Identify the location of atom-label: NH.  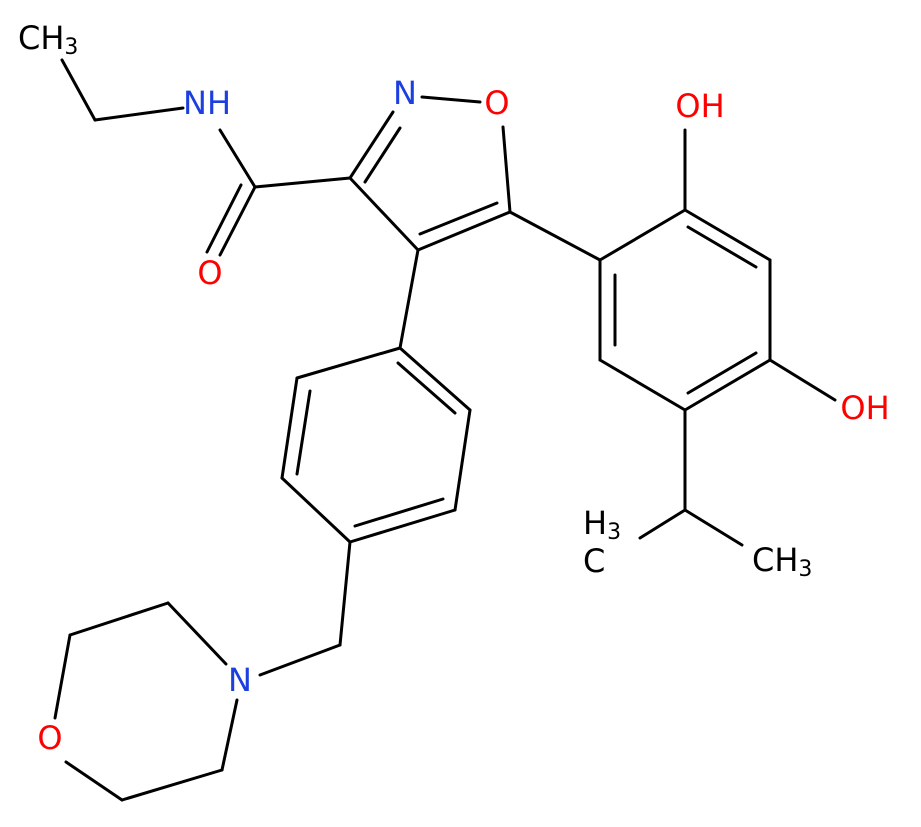
(207, 103).